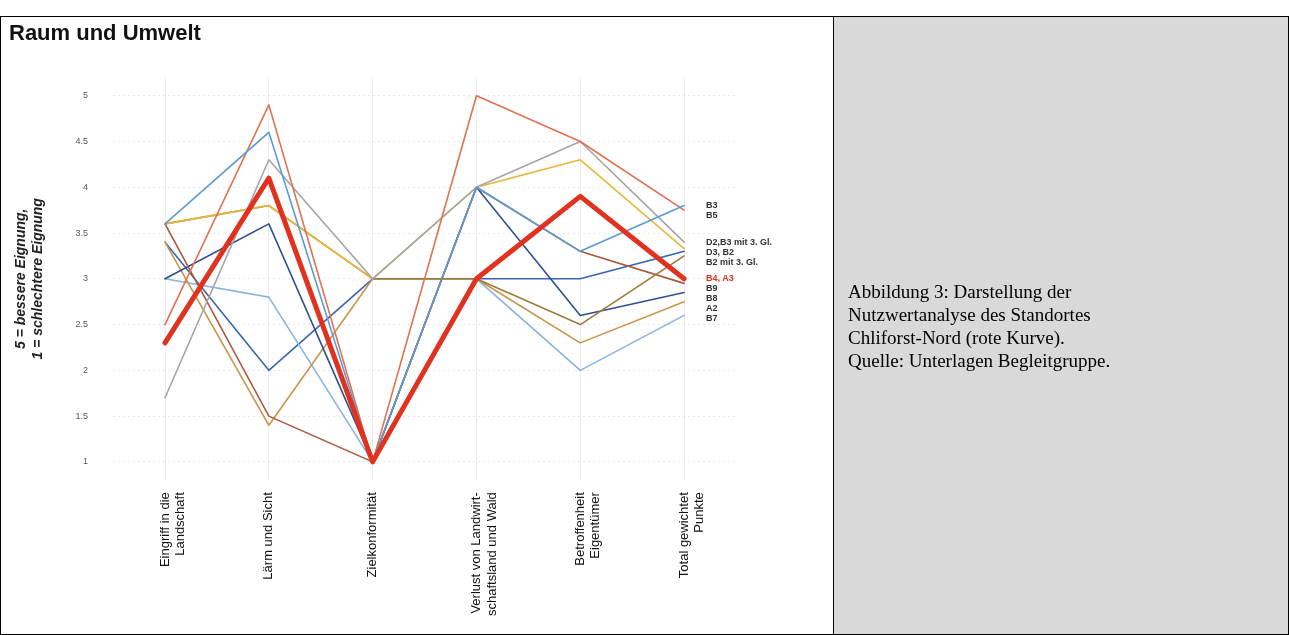  What do you see at coordinates (82, 415) in the screenshot?
I see `y-tick-label: 1.5` at bounding box center [82, 415].